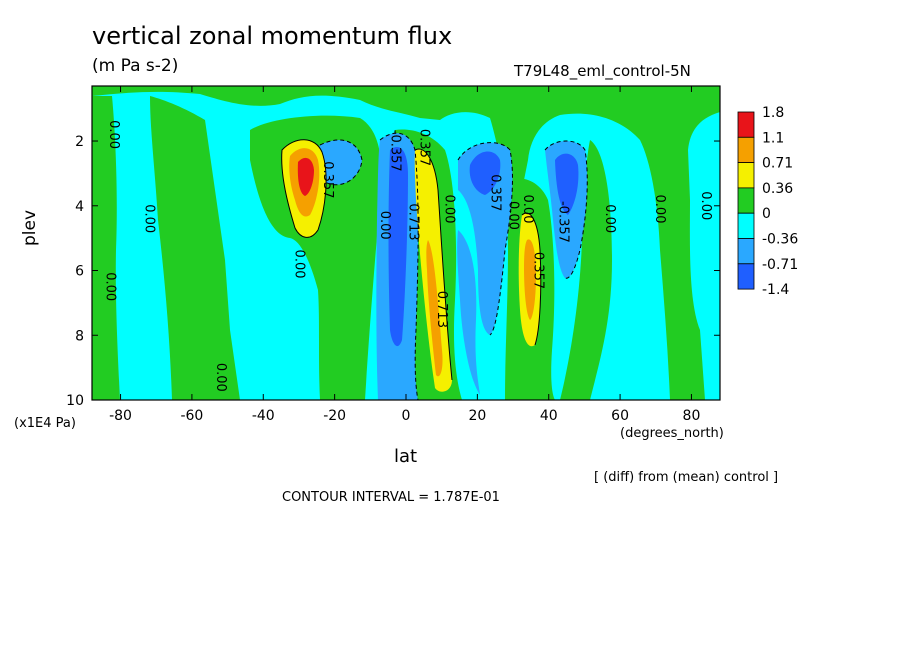  I want to click on y-tick-label-1: 4, so click(79, 207).